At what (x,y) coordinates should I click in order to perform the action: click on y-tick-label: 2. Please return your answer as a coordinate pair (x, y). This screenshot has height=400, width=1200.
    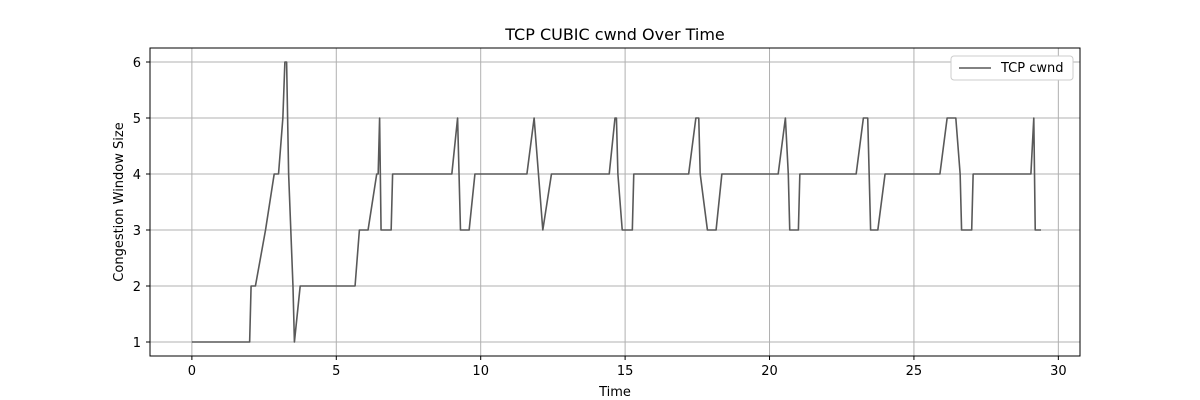
    Looking at the image, I should click on (137, 287).